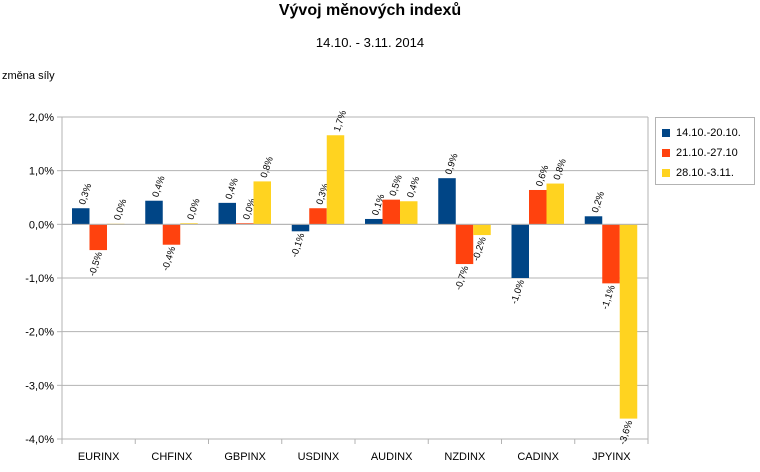 The width and height of the screenshot is (760, 472). I want to click on data-label: -0,2%, so click(480, 249).